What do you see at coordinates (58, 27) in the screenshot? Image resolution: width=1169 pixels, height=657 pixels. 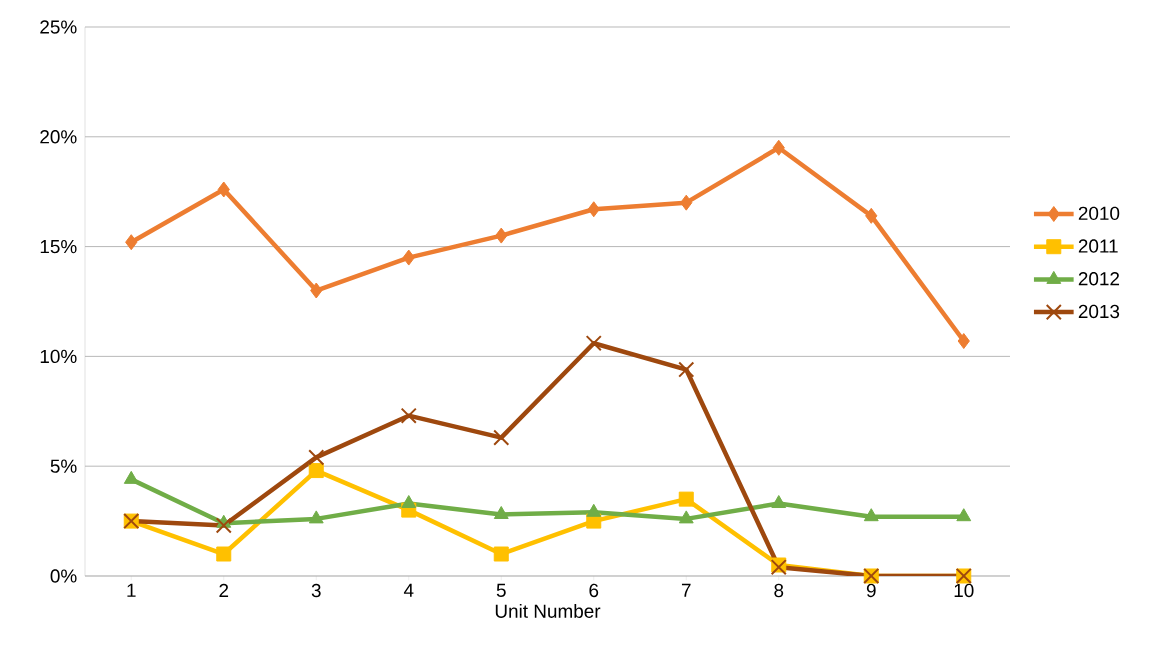 I see `y-tick-label: 25%` at bounding box center [58, 27].